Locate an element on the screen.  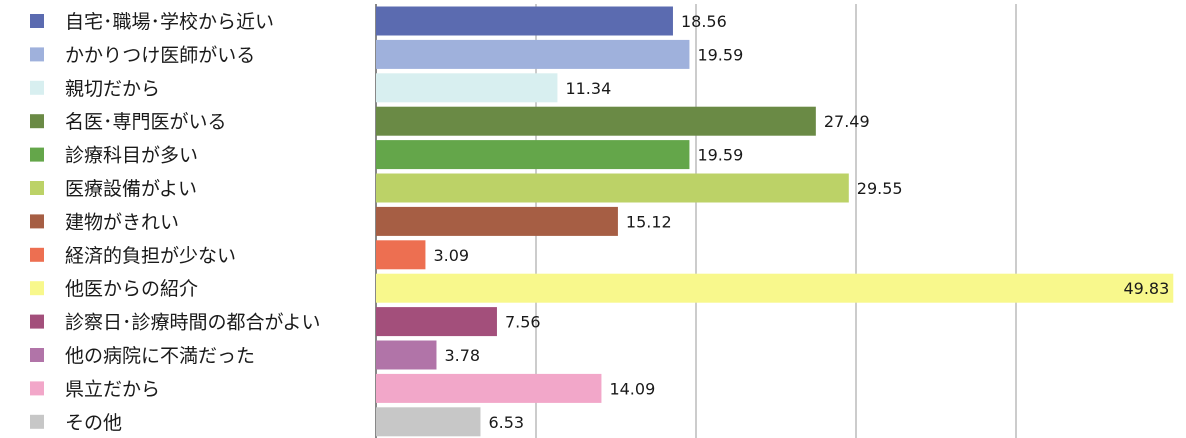
legend-label: 自宅･職場･学校から近い is located at coordinates (169, 22).